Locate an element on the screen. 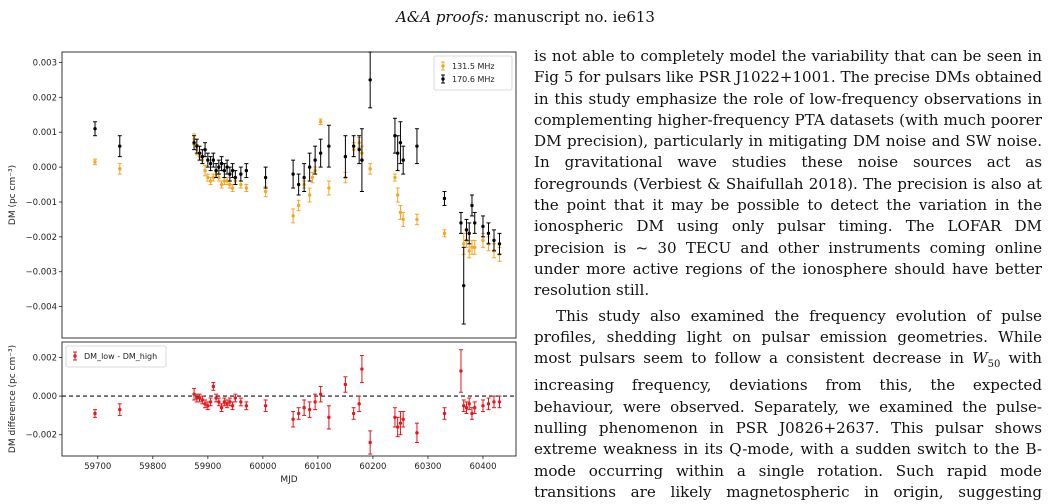 The image size is (1051, 504). y-tick-label-1-2: −0.002 is located at coordinates (41, 436).